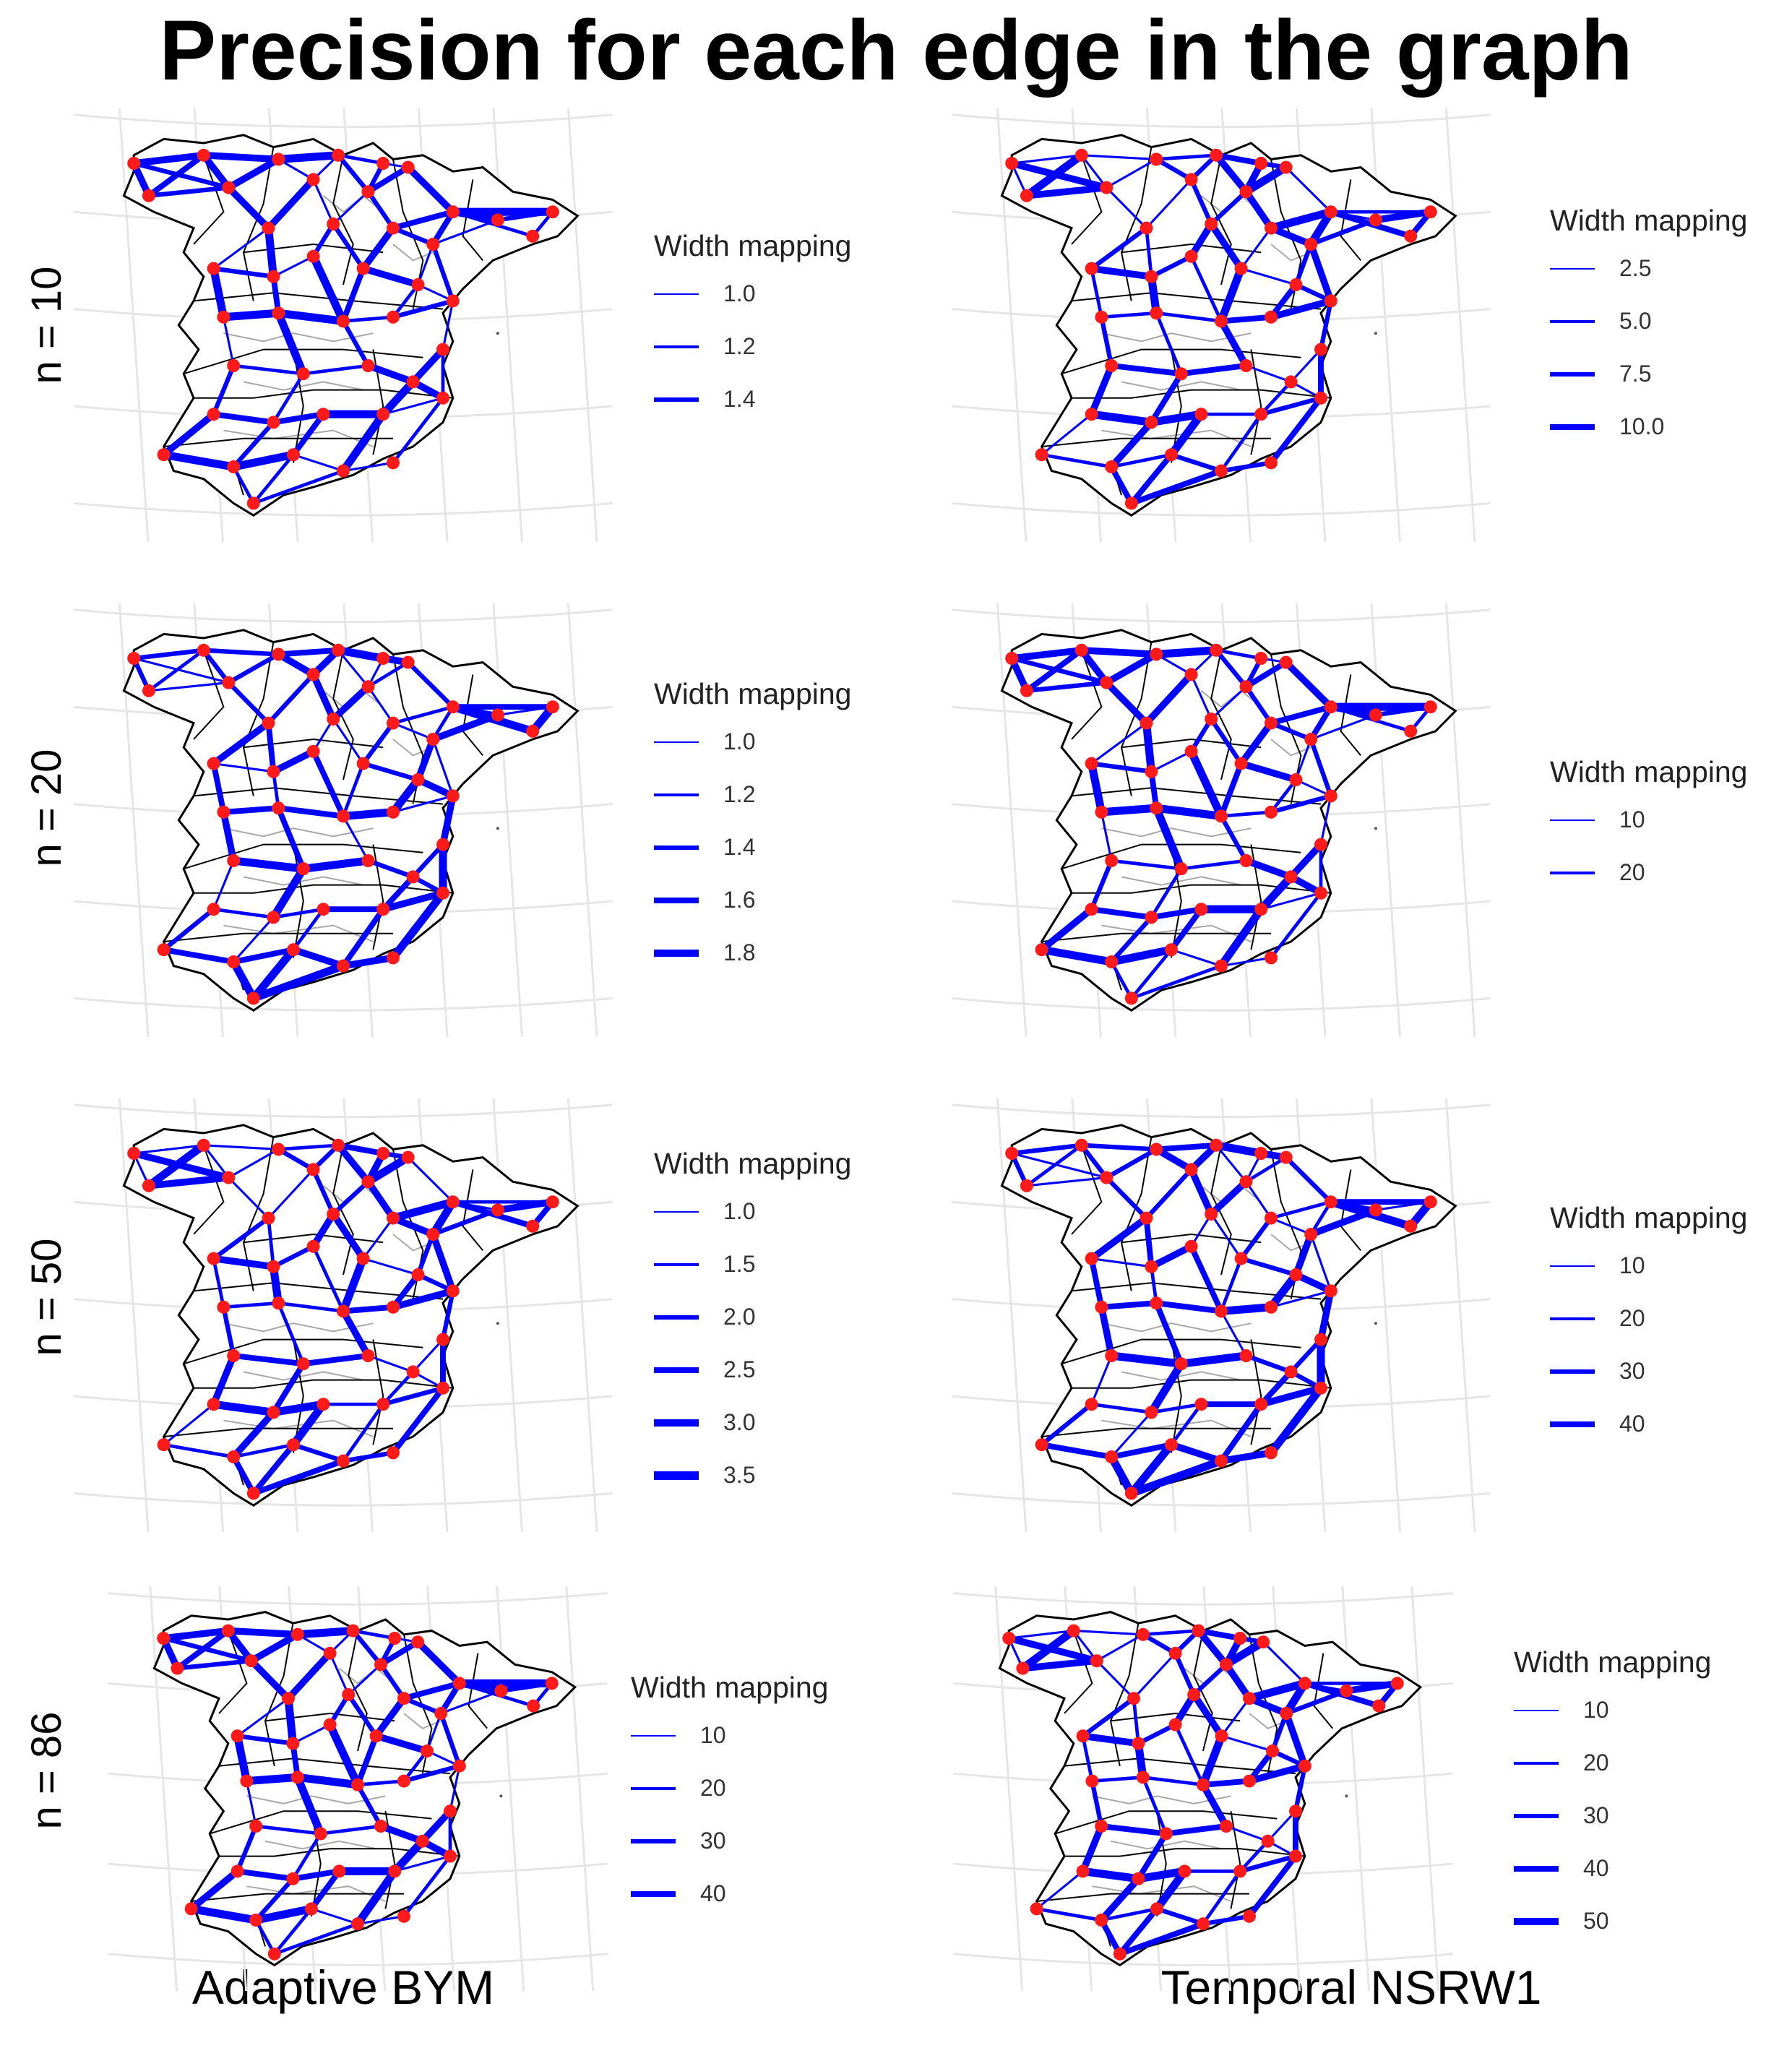 This screenshot has width=1792, height=2048. Describe the element at coordinates (1596, 1921) in the screenshot. I see `legend-label: 50` at that location.